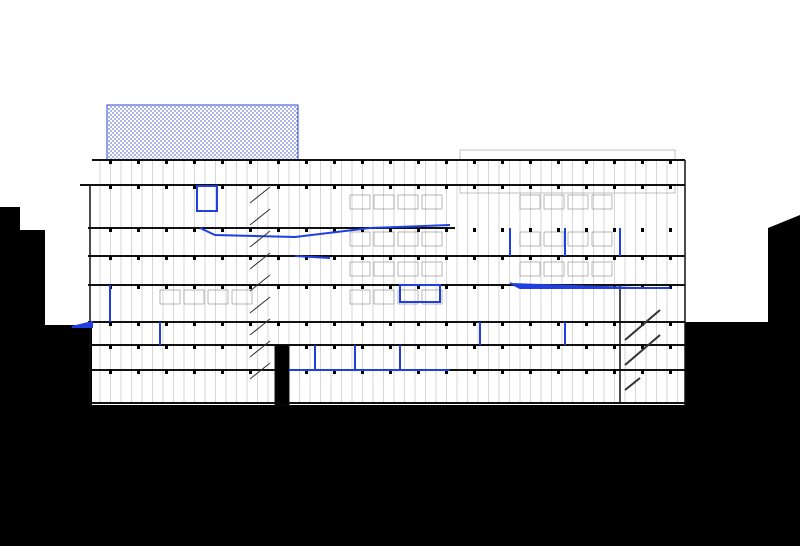 This screenshot has height=546, width=800. Describe the element at coordinates (312, 257) in the screenshot. I see `ramp` at that location.